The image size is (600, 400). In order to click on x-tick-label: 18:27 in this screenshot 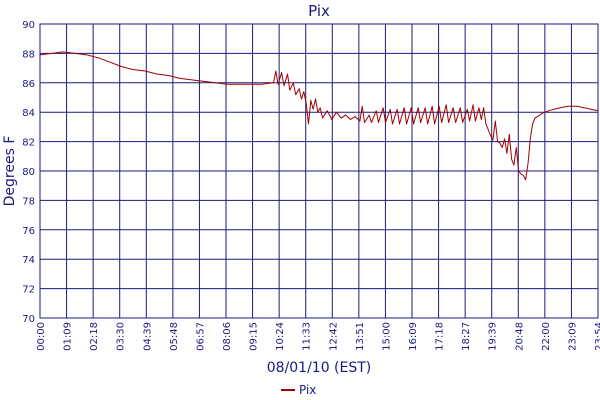, I will do `click(466, 336)`.